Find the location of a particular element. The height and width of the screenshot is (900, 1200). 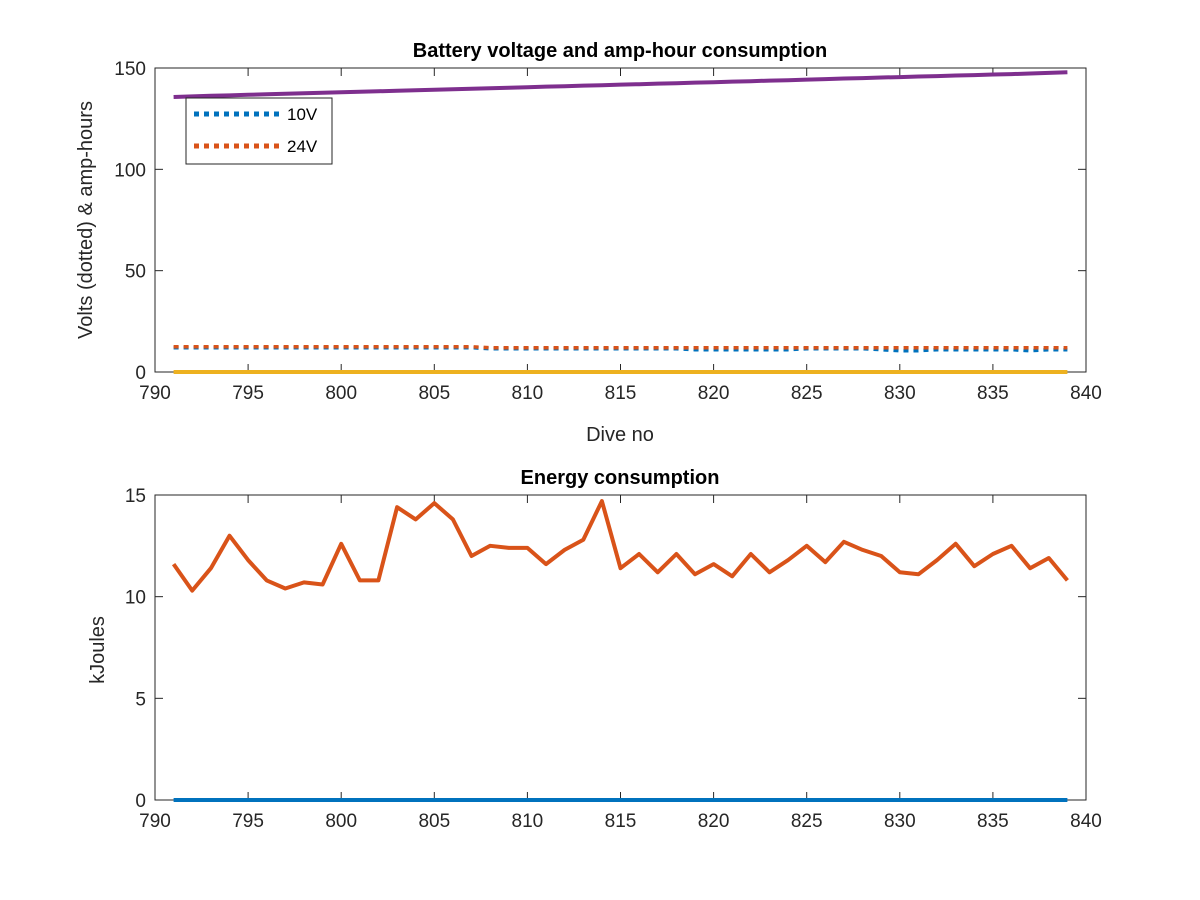

y-tick-label: 10 is located at coordinates (135, 598).